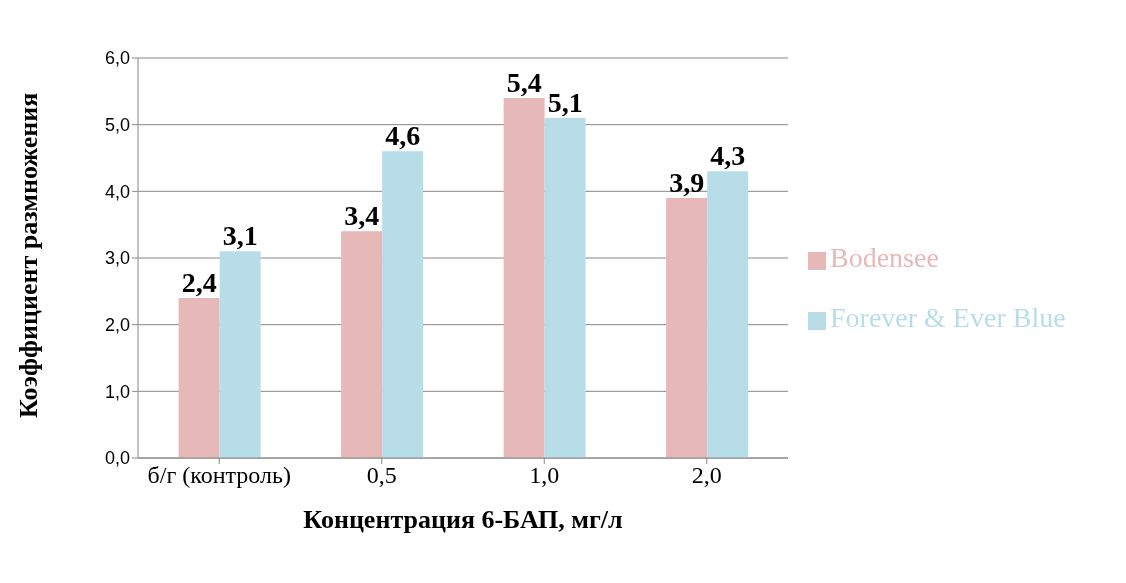 This screenshot has width=1126, height=583. What do you see at coordinates (403, 136) in the screenshot?
I see `data-label: 4,6` at bounding box center [403, 136].